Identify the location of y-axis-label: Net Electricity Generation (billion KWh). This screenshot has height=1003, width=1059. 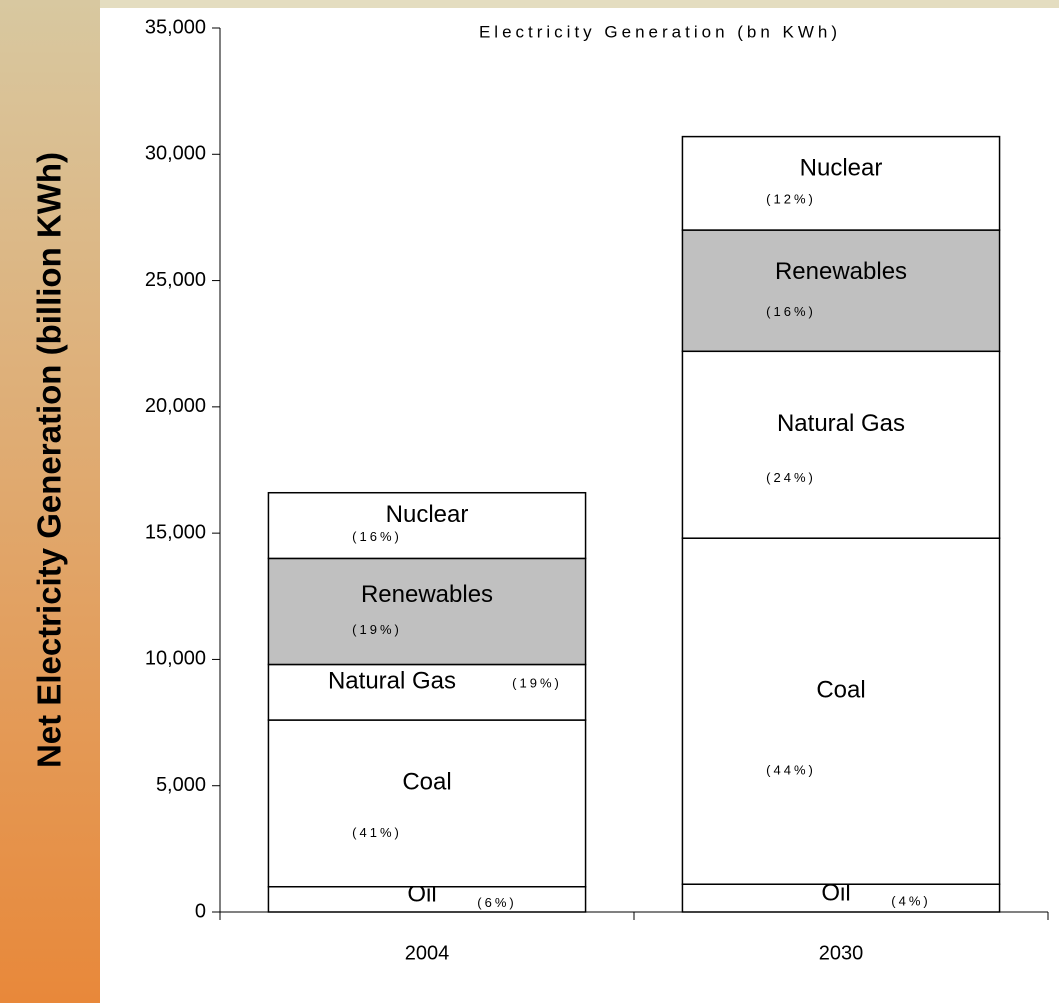
(49, 460).